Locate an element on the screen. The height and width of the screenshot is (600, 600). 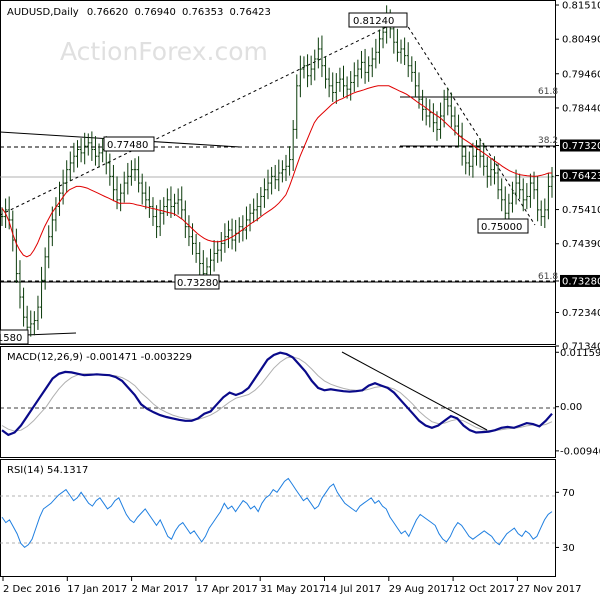
fib-label-61-8-upper: 61.8 is located at coordinates (548, 92).